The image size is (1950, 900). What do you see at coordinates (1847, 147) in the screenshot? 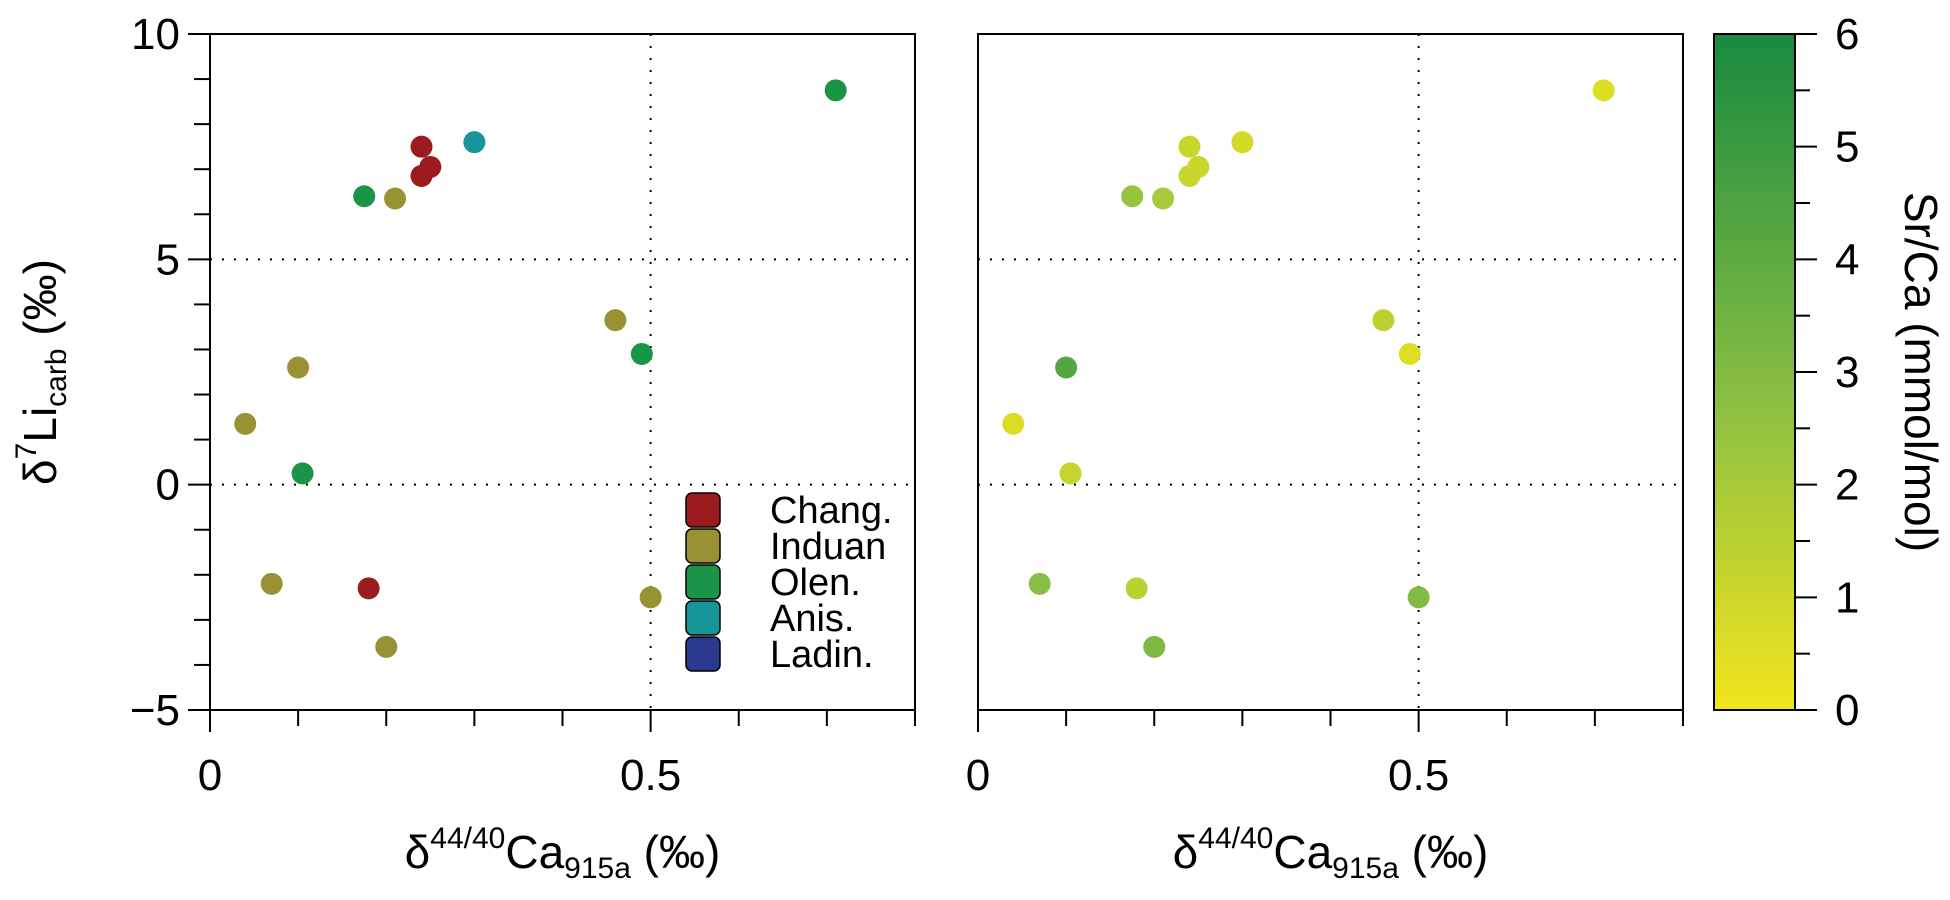
I see `colorbar-tick-label: 5` at bounding box center [1847, 147].